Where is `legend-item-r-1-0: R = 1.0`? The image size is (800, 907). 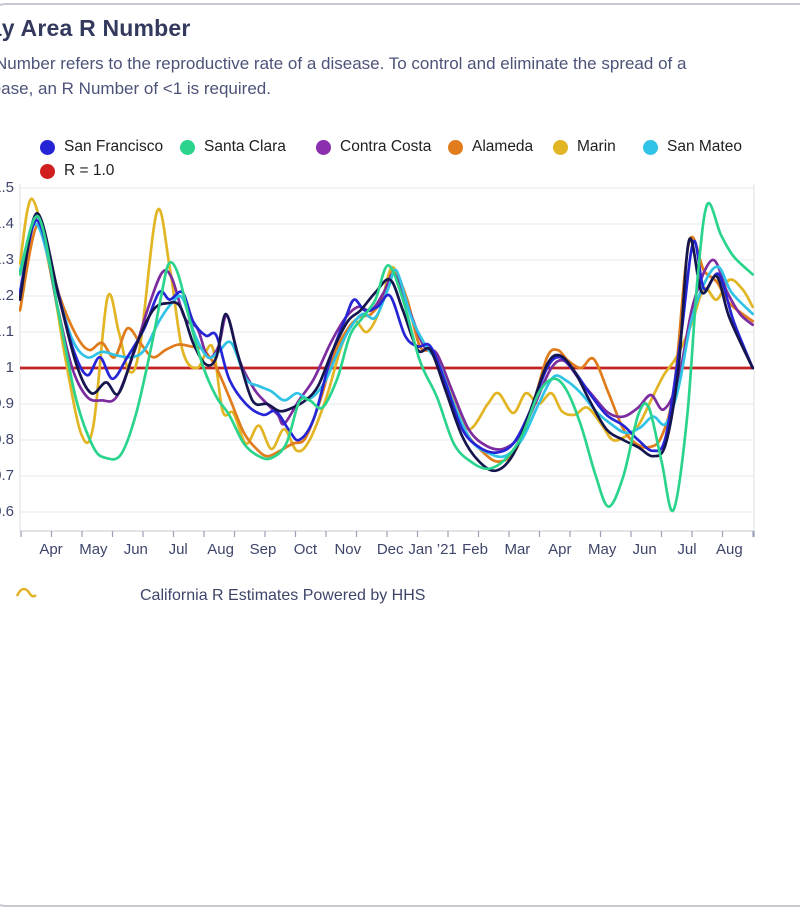 legend-item-r-1-0: R = 1.0 is located at coordinates (77, 171).